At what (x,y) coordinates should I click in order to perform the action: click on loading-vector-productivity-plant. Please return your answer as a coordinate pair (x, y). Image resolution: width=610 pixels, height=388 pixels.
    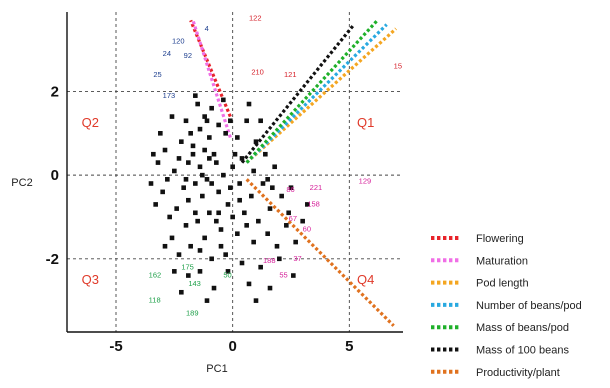
    Looking at the image, I should click on (320, 252).